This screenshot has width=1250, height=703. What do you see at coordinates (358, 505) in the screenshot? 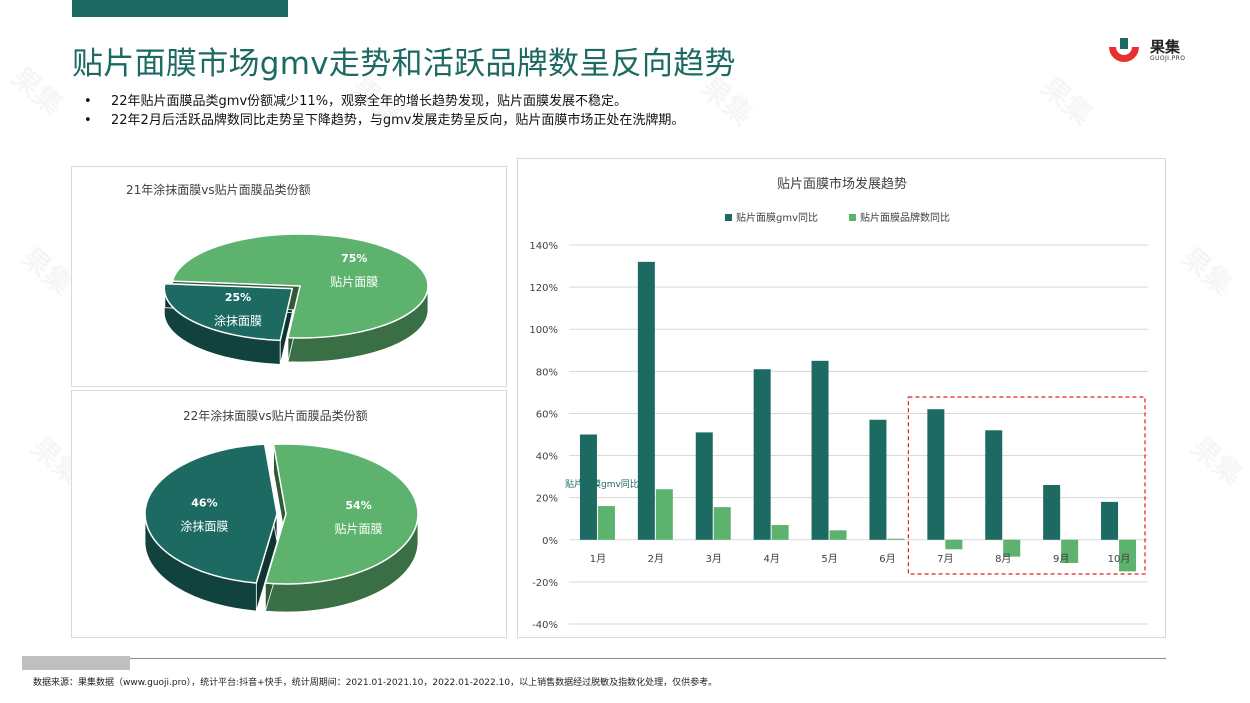
I see `pie-pct-label: 54%` at bounding box center [358, 505].